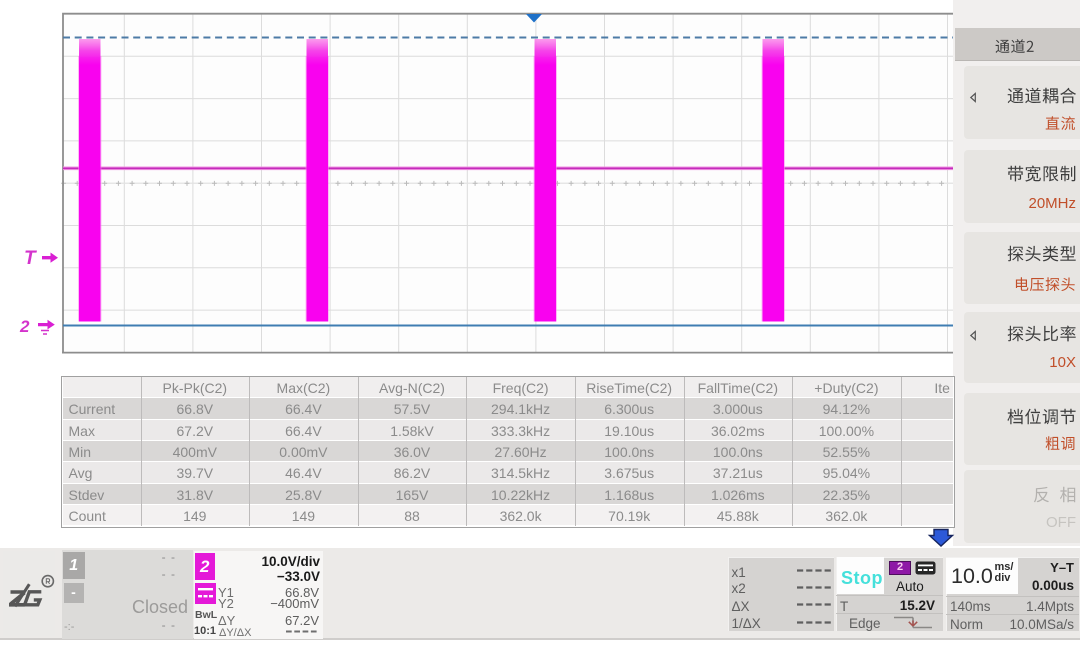  Describe the element at coordinates (24, 326) in the screenshot. I see `svg-text: 2` at that location.